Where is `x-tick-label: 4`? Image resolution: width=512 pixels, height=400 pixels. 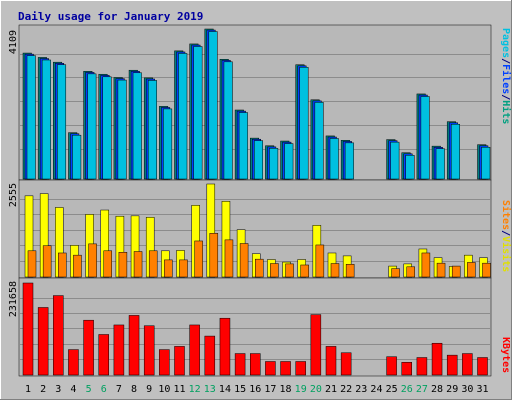
x-tick-label: 4 is located at coordinates (73, 389).